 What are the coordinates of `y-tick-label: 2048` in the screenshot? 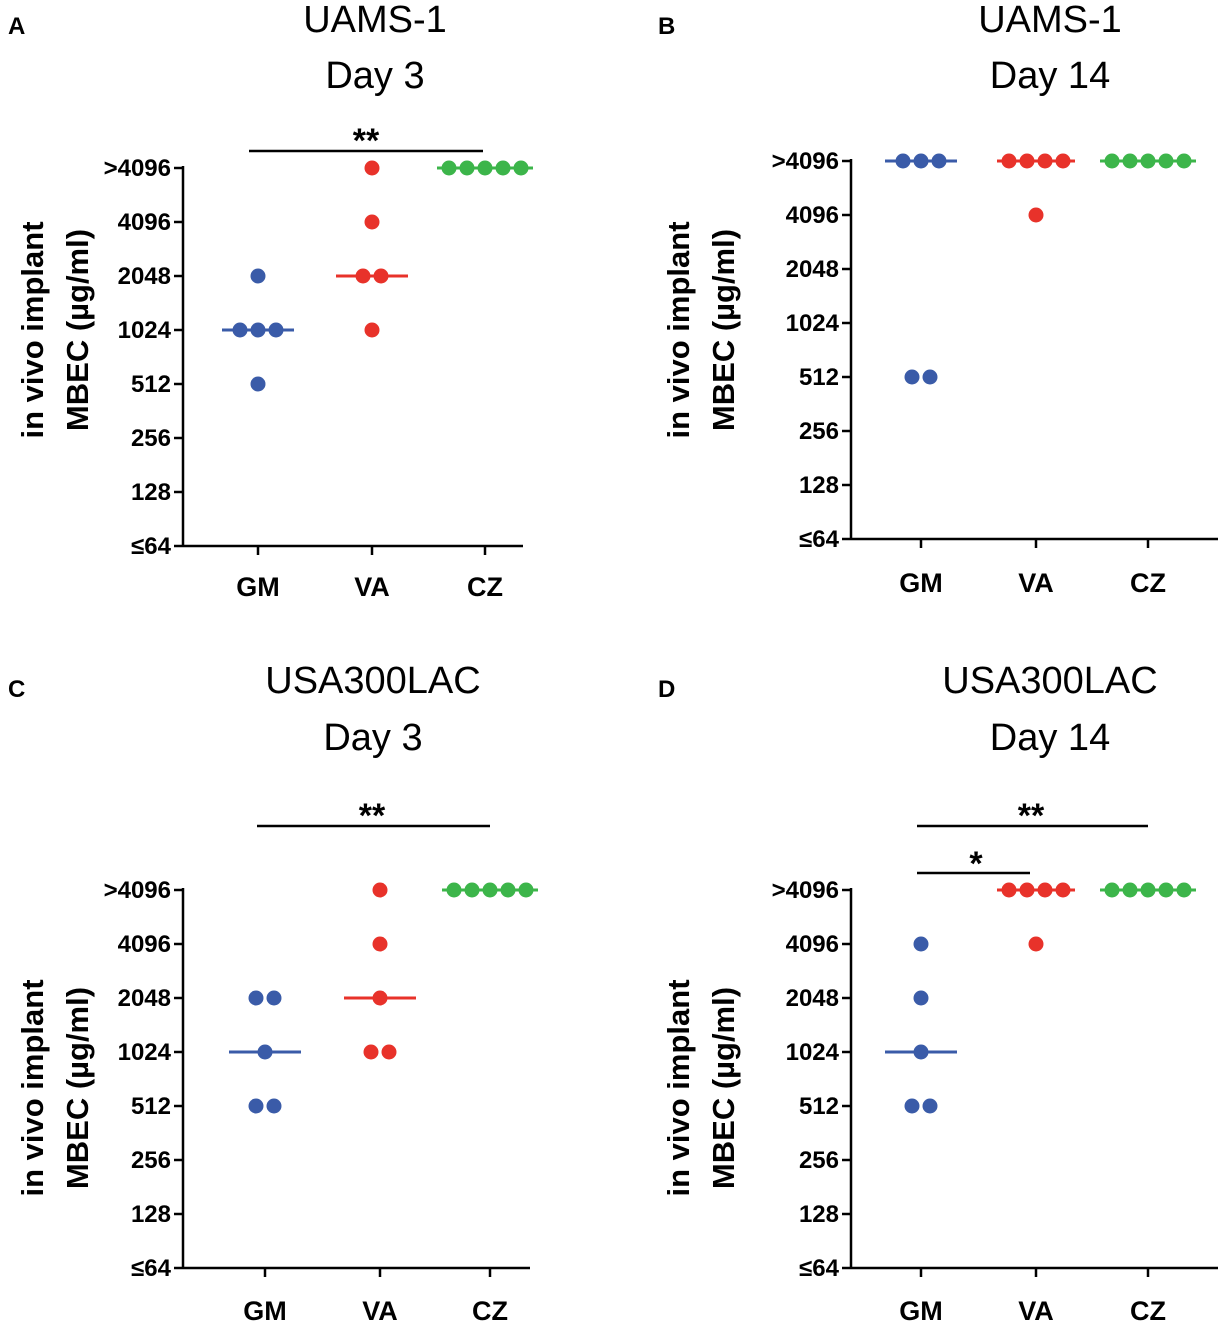 It's located at (144, 998).